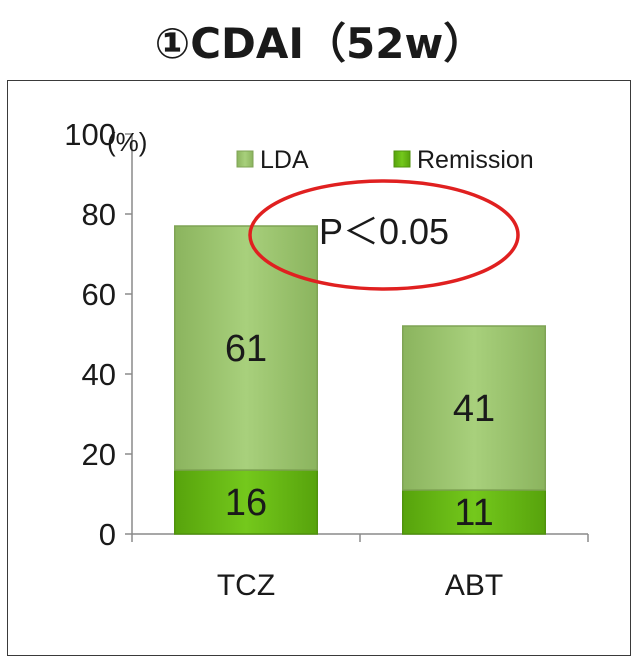 The height and width of the screenshot is (662, 640). I want to click on bar-lda-abt, so click(474, 408).